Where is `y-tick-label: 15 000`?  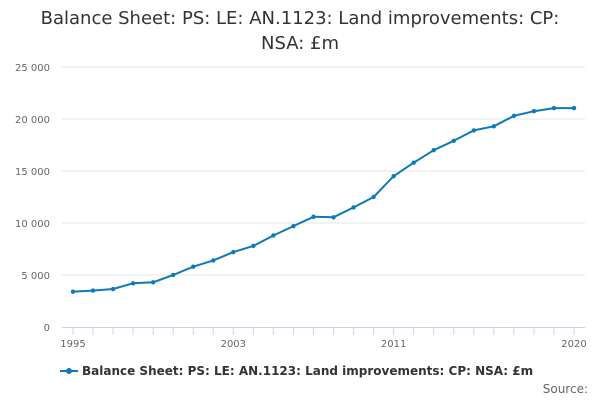
y-tick-label: 15 000 is located at coordinates (32, 172).